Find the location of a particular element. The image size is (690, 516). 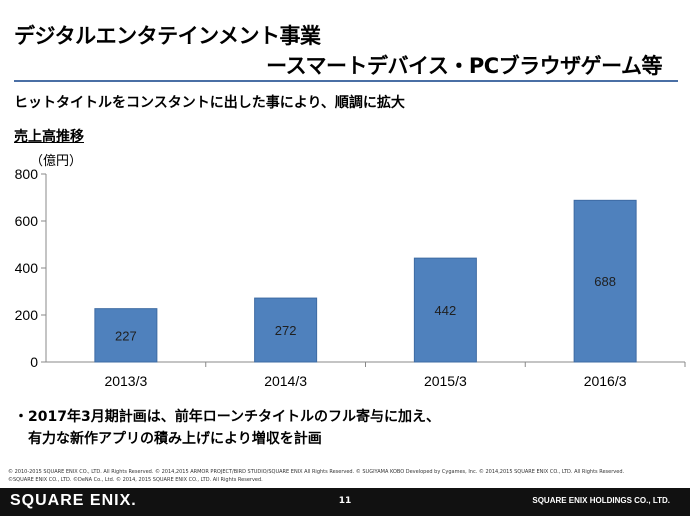

y-tick-label: 200 is located at coordinates (27, 315).